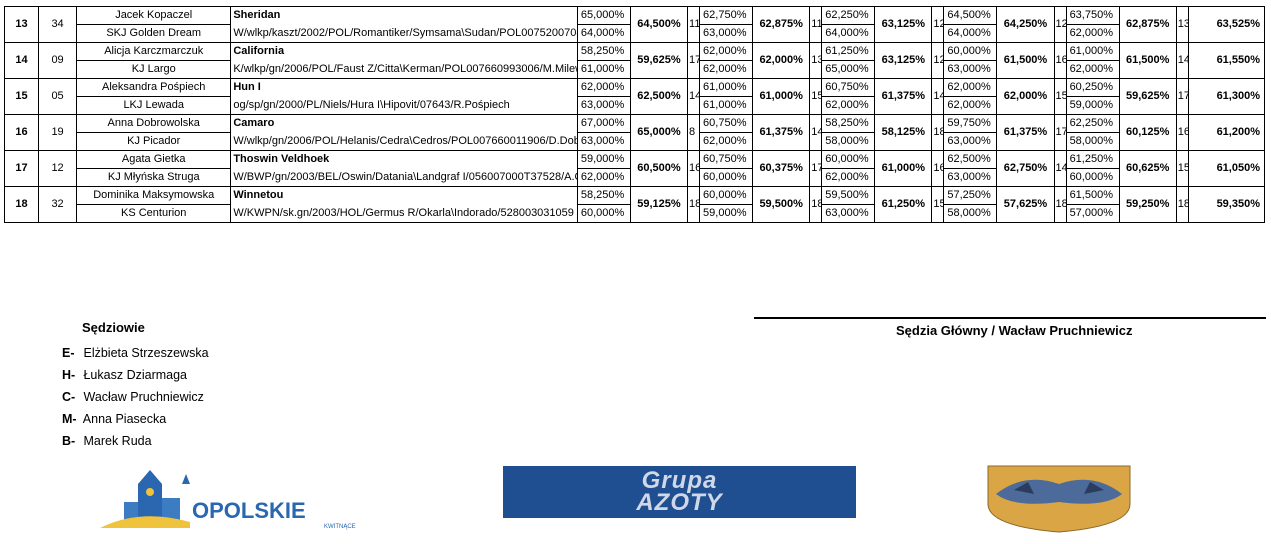 Image resolution: width=1271 pixels, height=544 pixels. I want to click on judge-score-bottom: 58,000%, so click(970, 213).